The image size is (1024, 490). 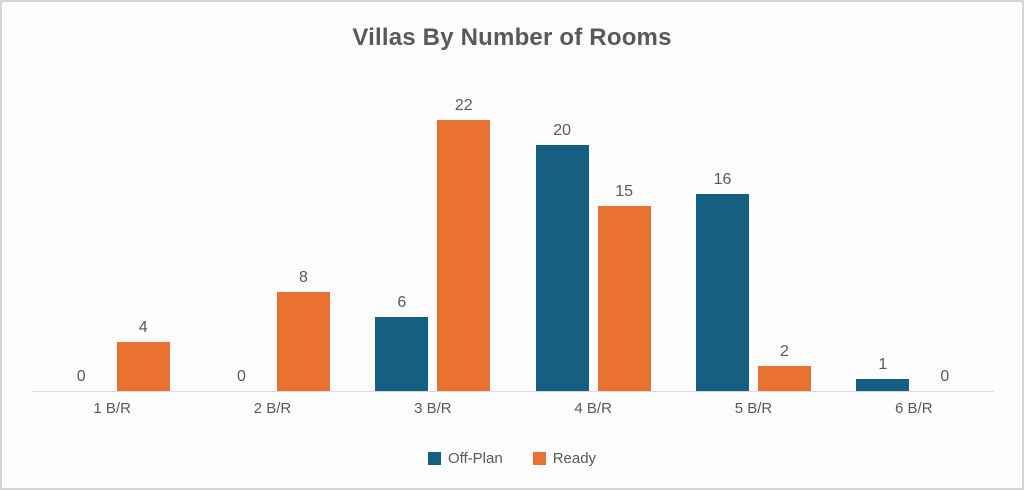 I want to click on bar-value-label: 15, so click(x=624, y=192).